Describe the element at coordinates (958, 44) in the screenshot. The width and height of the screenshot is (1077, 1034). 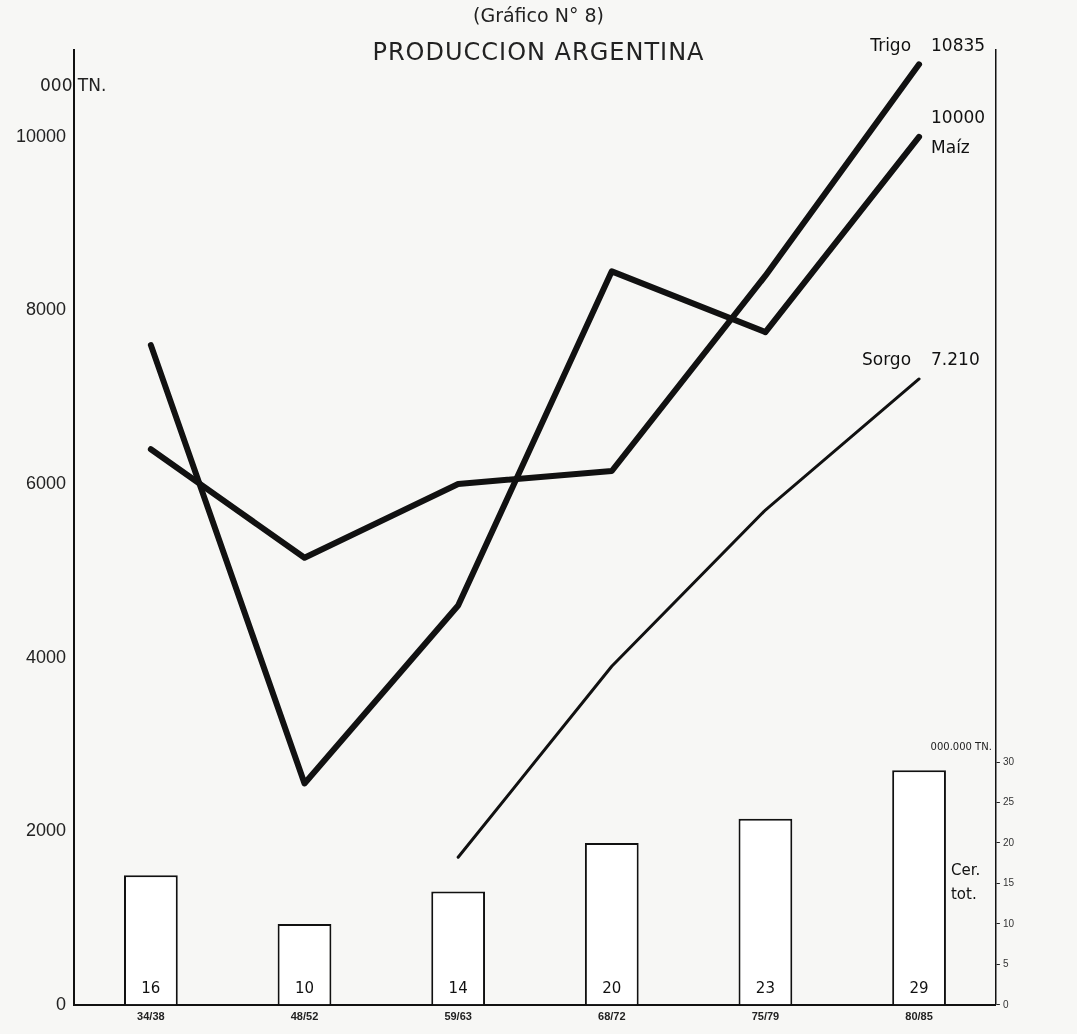
I see `data-label: 10835` at that location.